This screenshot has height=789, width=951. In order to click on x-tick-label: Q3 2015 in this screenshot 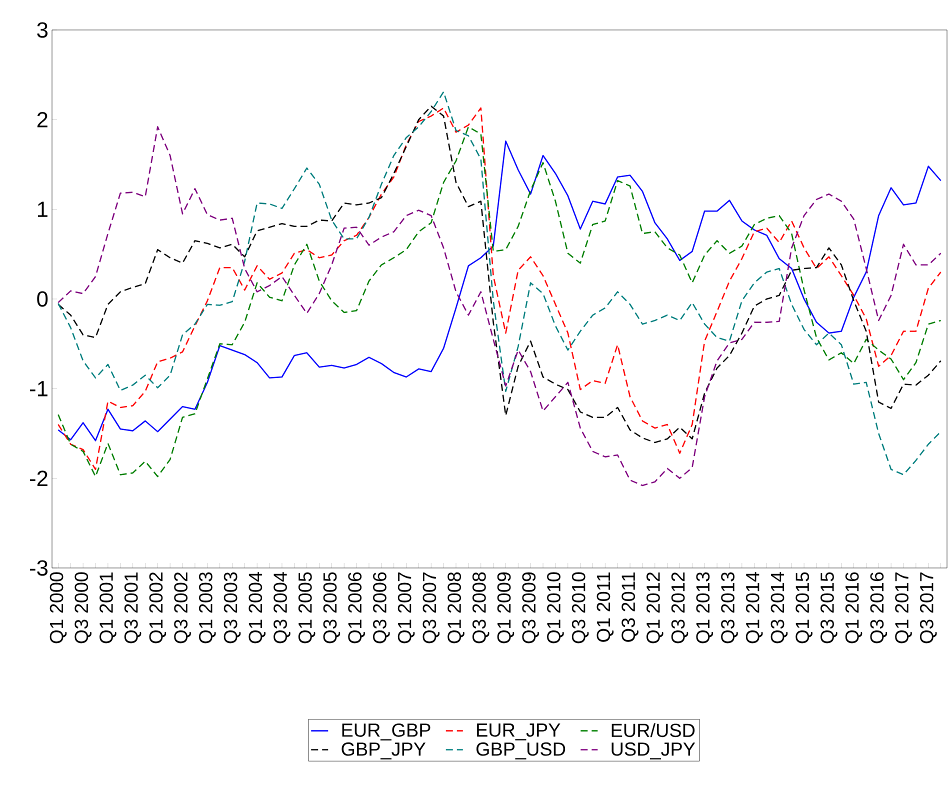, I will do `click(829, 608)`.